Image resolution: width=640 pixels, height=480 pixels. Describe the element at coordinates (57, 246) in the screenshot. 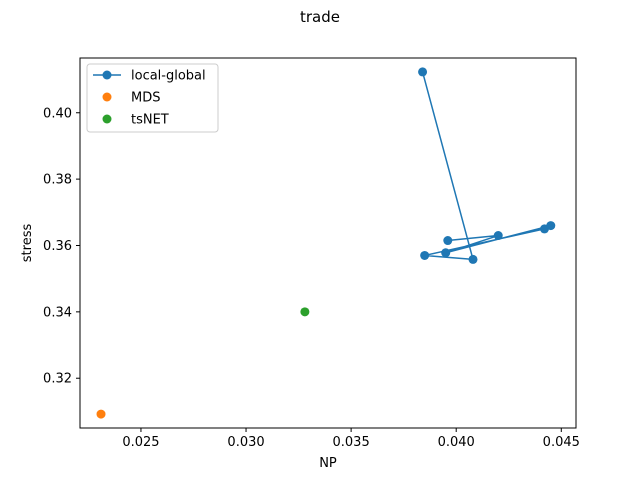

I see `y-tick-label: 0.36` at that location.